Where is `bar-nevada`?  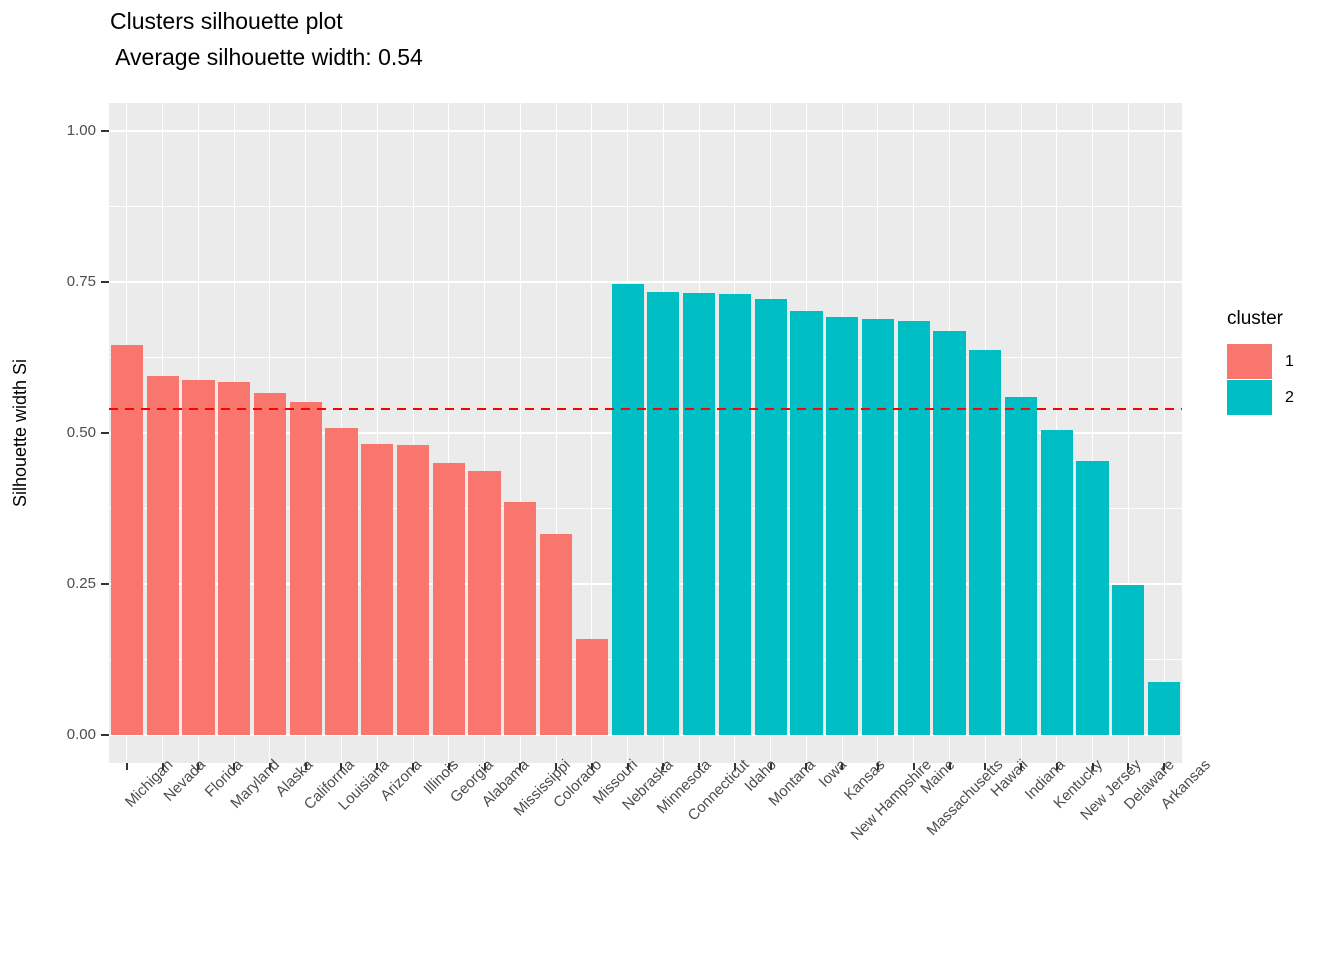
bar-nevada is located at coordinates (162, 555).